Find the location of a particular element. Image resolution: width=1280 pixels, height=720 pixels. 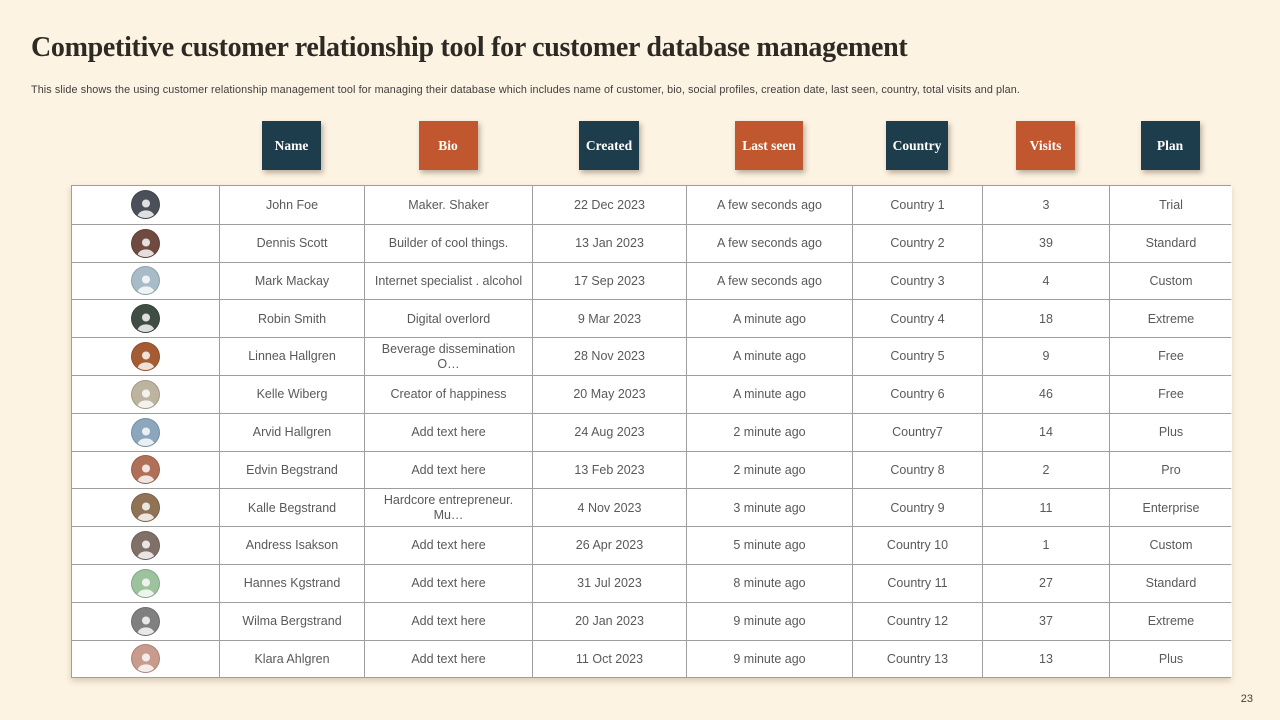

created-cell: 13 Jan 2023 is located at coordinates (610, 243).